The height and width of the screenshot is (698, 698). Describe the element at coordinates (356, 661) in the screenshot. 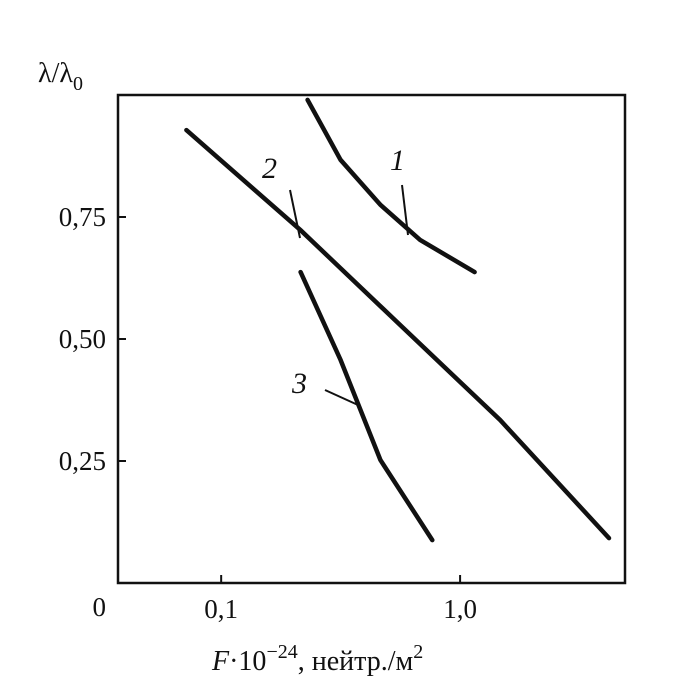

I see `x-label-unit: , нейтр./м` at that location.